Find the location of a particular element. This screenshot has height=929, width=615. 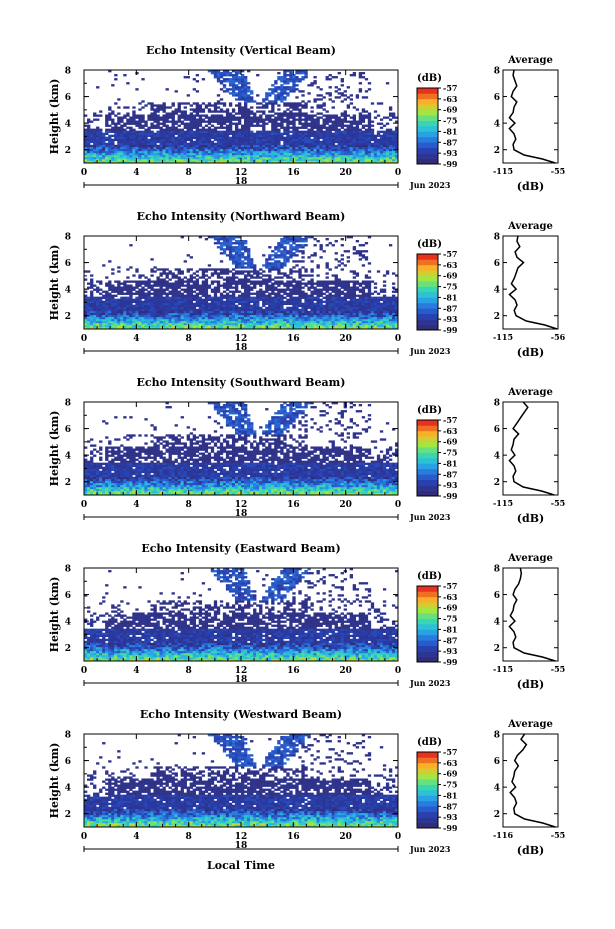

profile-x-tick-label: -56 is located at coordinates (558, 337).